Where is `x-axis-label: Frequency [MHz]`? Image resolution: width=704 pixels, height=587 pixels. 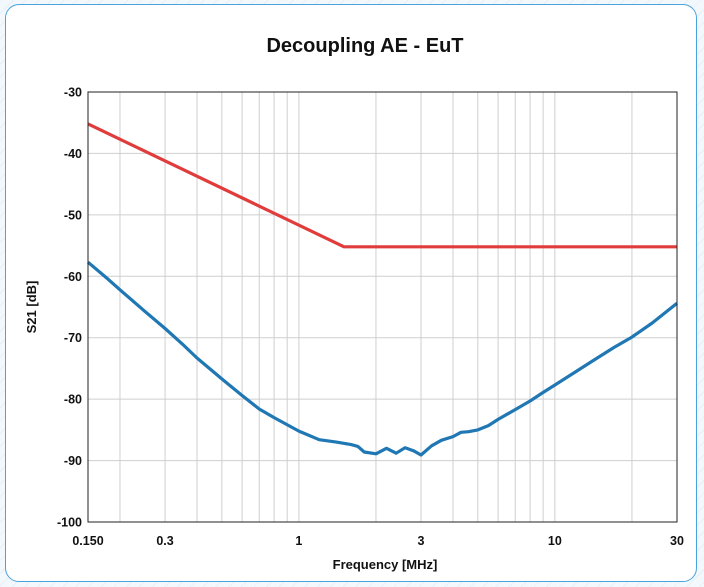
x-axis-label: Frequency [MHz] is located at coordinates (385, 564).